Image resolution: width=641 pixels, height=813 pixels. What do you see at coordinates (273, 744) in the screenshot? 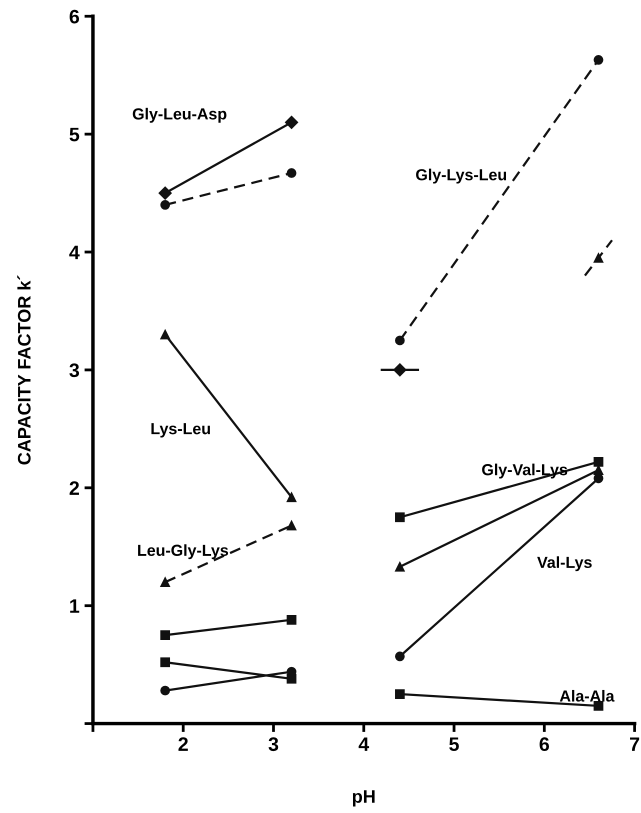
I see `x-tick-label: 3` at bounding box center [273, 744].